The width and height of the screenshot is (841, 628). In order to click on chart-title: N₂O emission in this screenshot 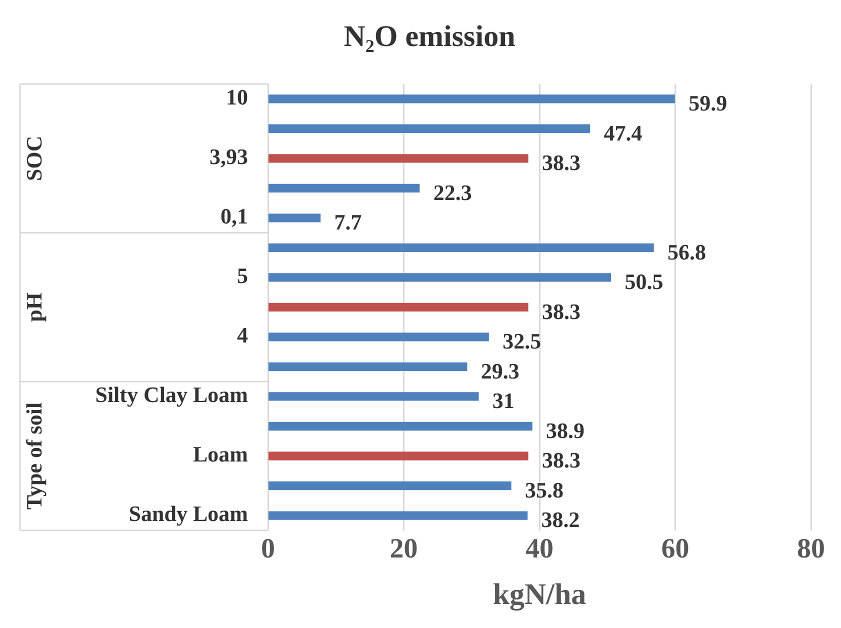, I will do `click(430, 36)`.